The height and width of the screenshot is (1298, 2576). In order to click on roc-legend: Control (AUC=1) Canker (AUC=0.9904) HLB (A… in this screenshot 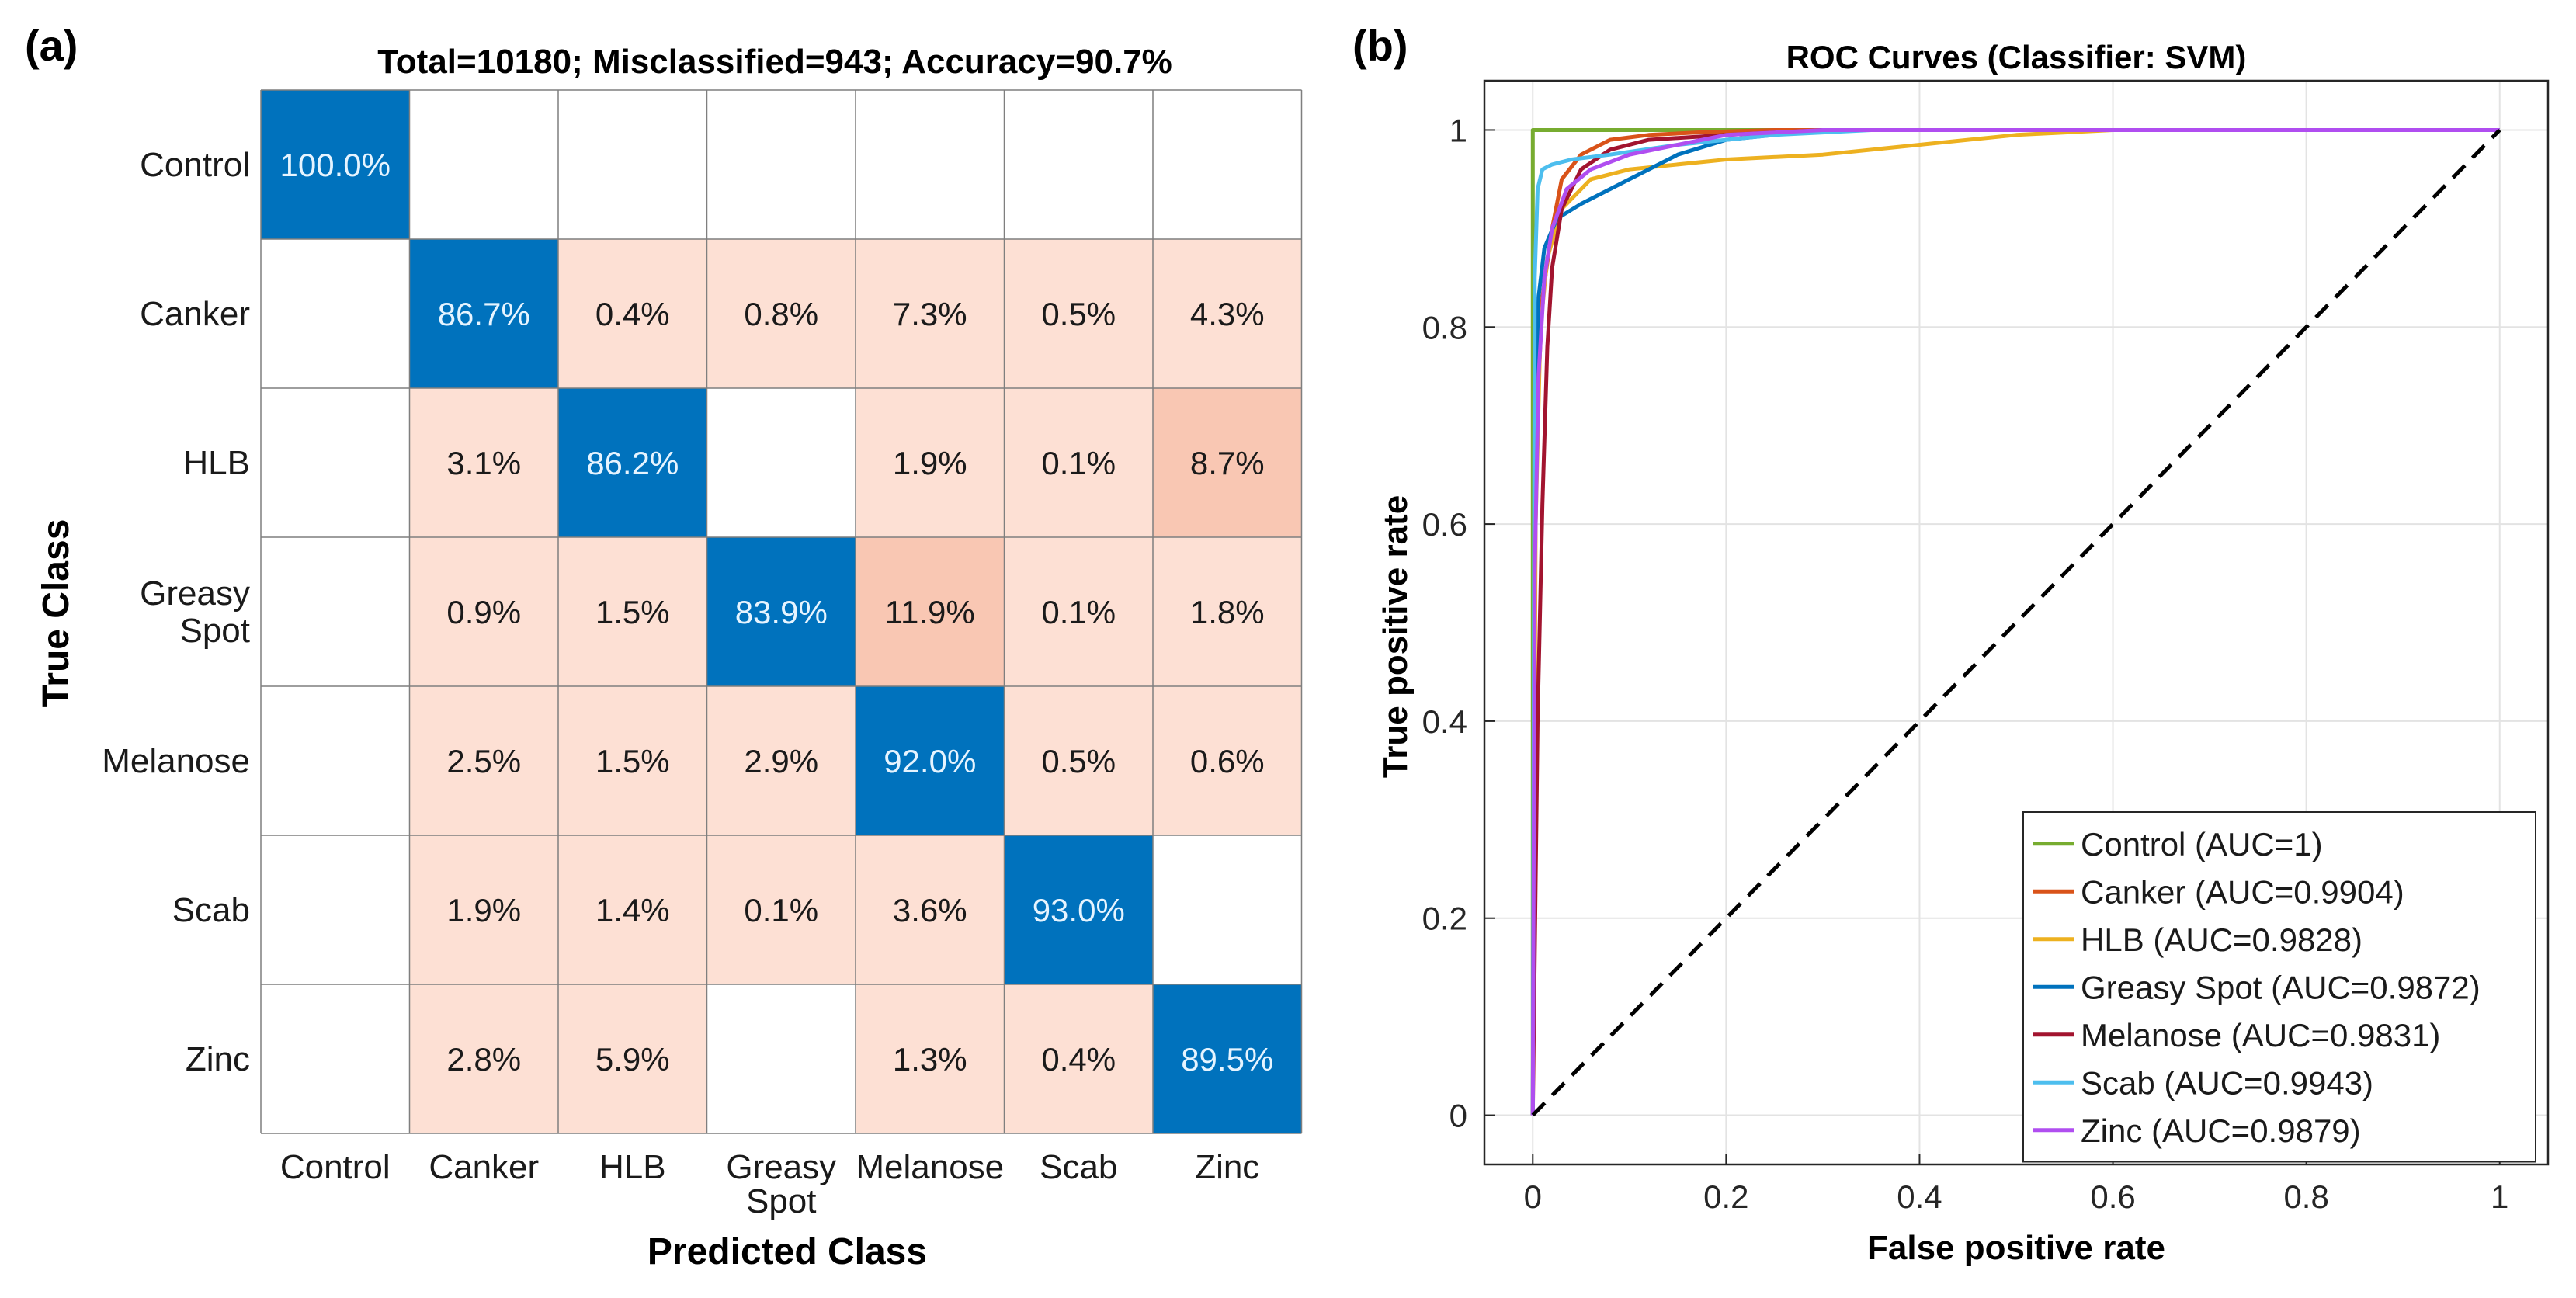, I will do `click(2279, 987)`.